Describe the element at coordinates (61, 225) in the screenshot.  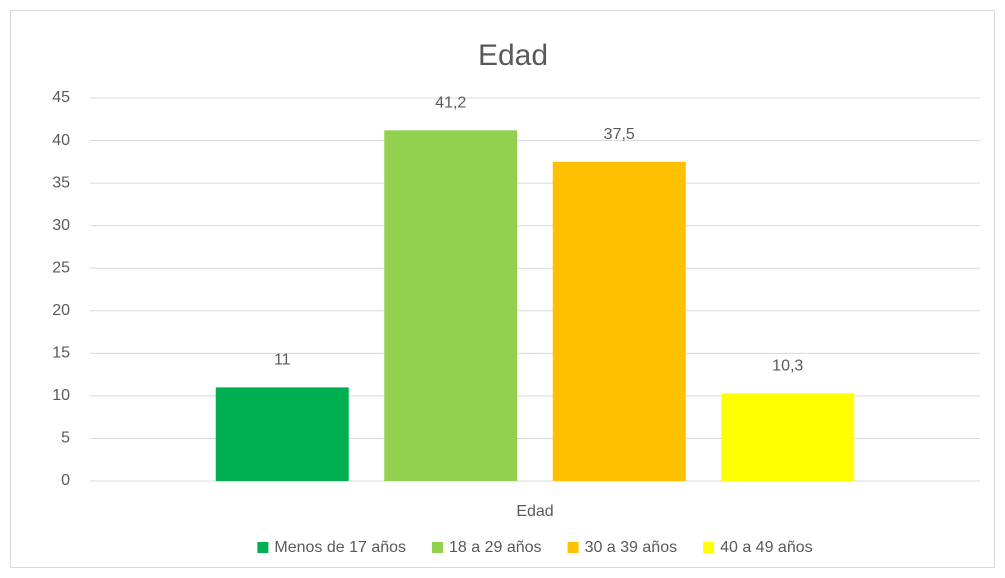
I see `y-tick-label: 30` at that location.